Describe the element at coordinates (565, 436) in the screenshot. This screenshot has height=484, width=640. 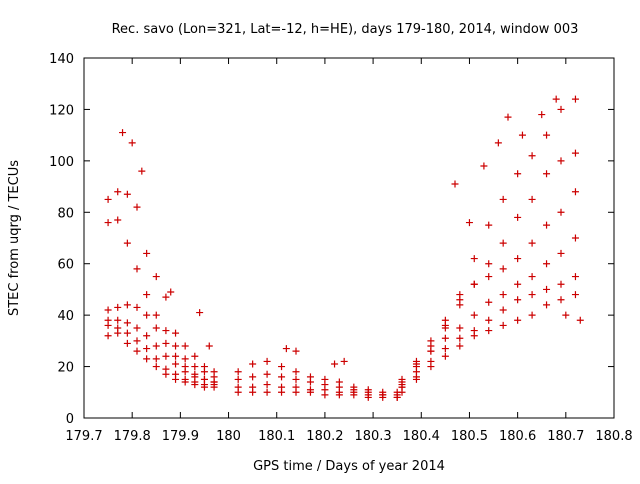
I see `x-tick-label: 180.7` at that location.